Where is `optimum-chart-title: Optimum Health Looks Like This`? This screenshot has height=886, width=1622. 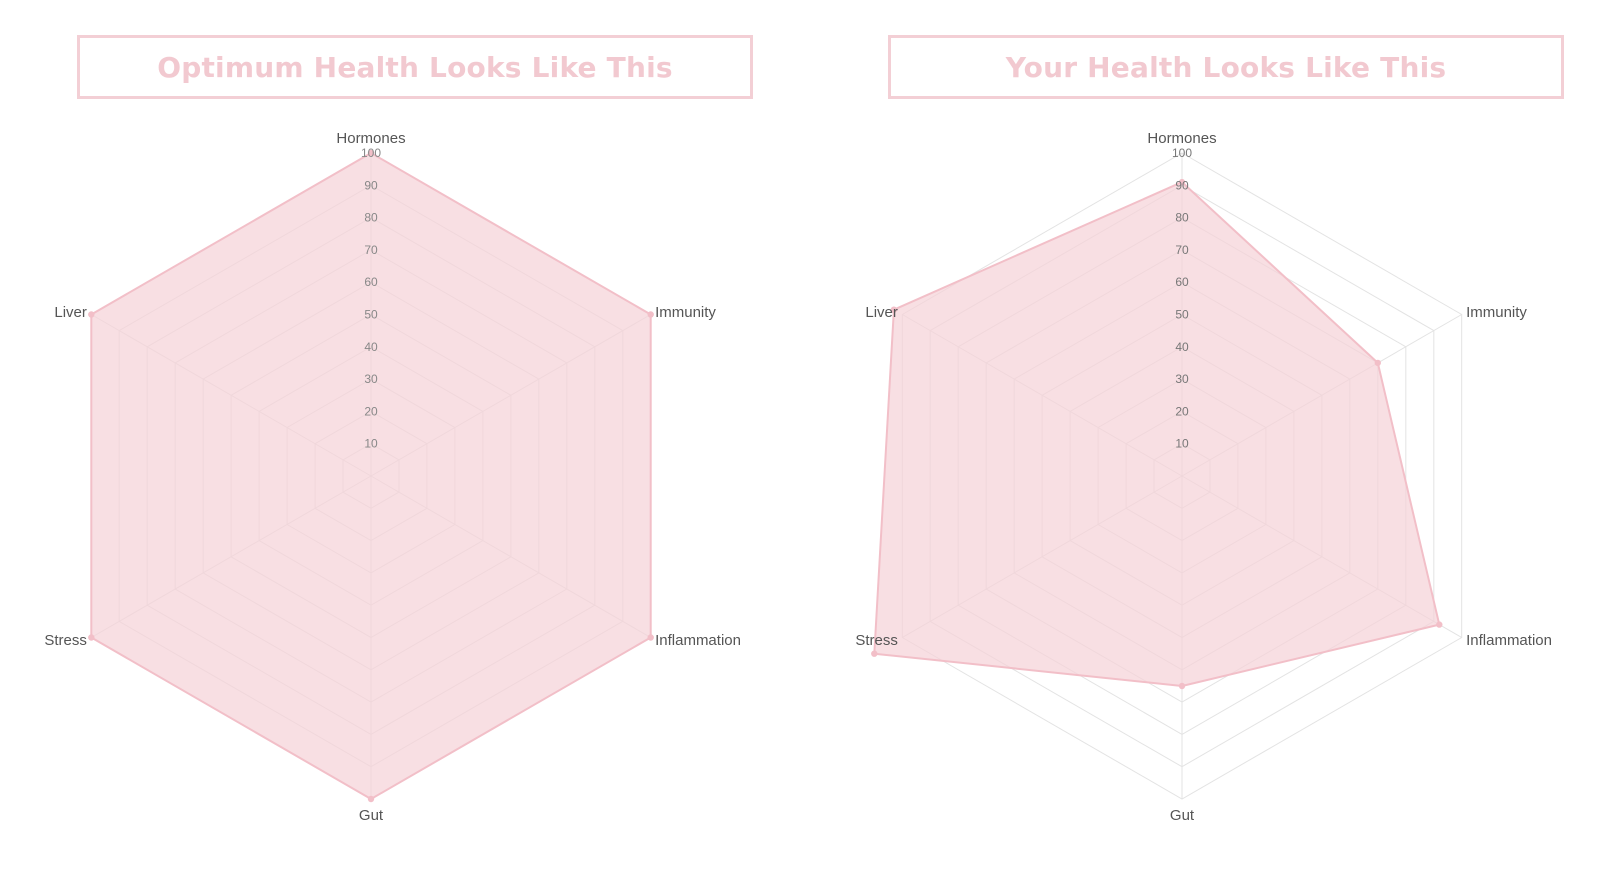 optimum-chart-title: Optimum Health Looks Like This is located at coordinates (415, 67).